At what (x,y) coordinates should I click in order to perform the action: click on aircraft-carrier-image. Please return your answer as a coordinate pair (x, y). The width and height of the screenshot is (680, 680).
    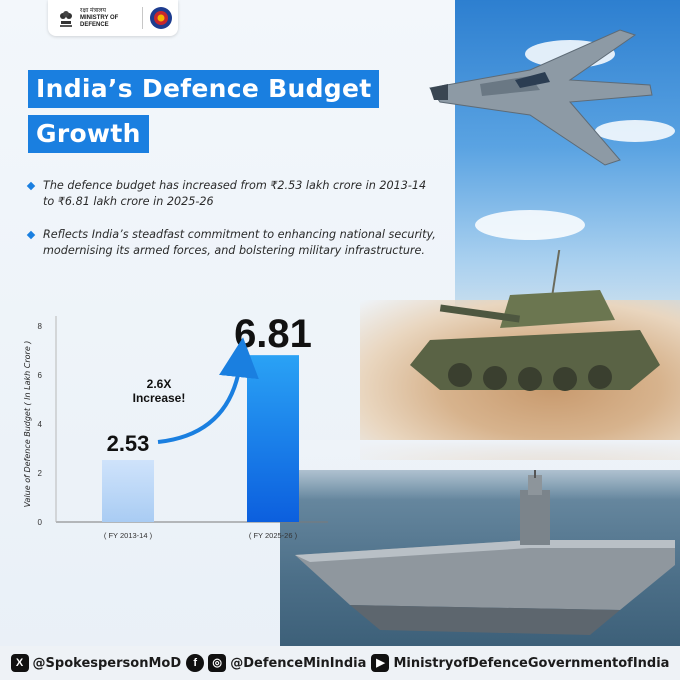
    Looking at the image, I should click on (485, 552).